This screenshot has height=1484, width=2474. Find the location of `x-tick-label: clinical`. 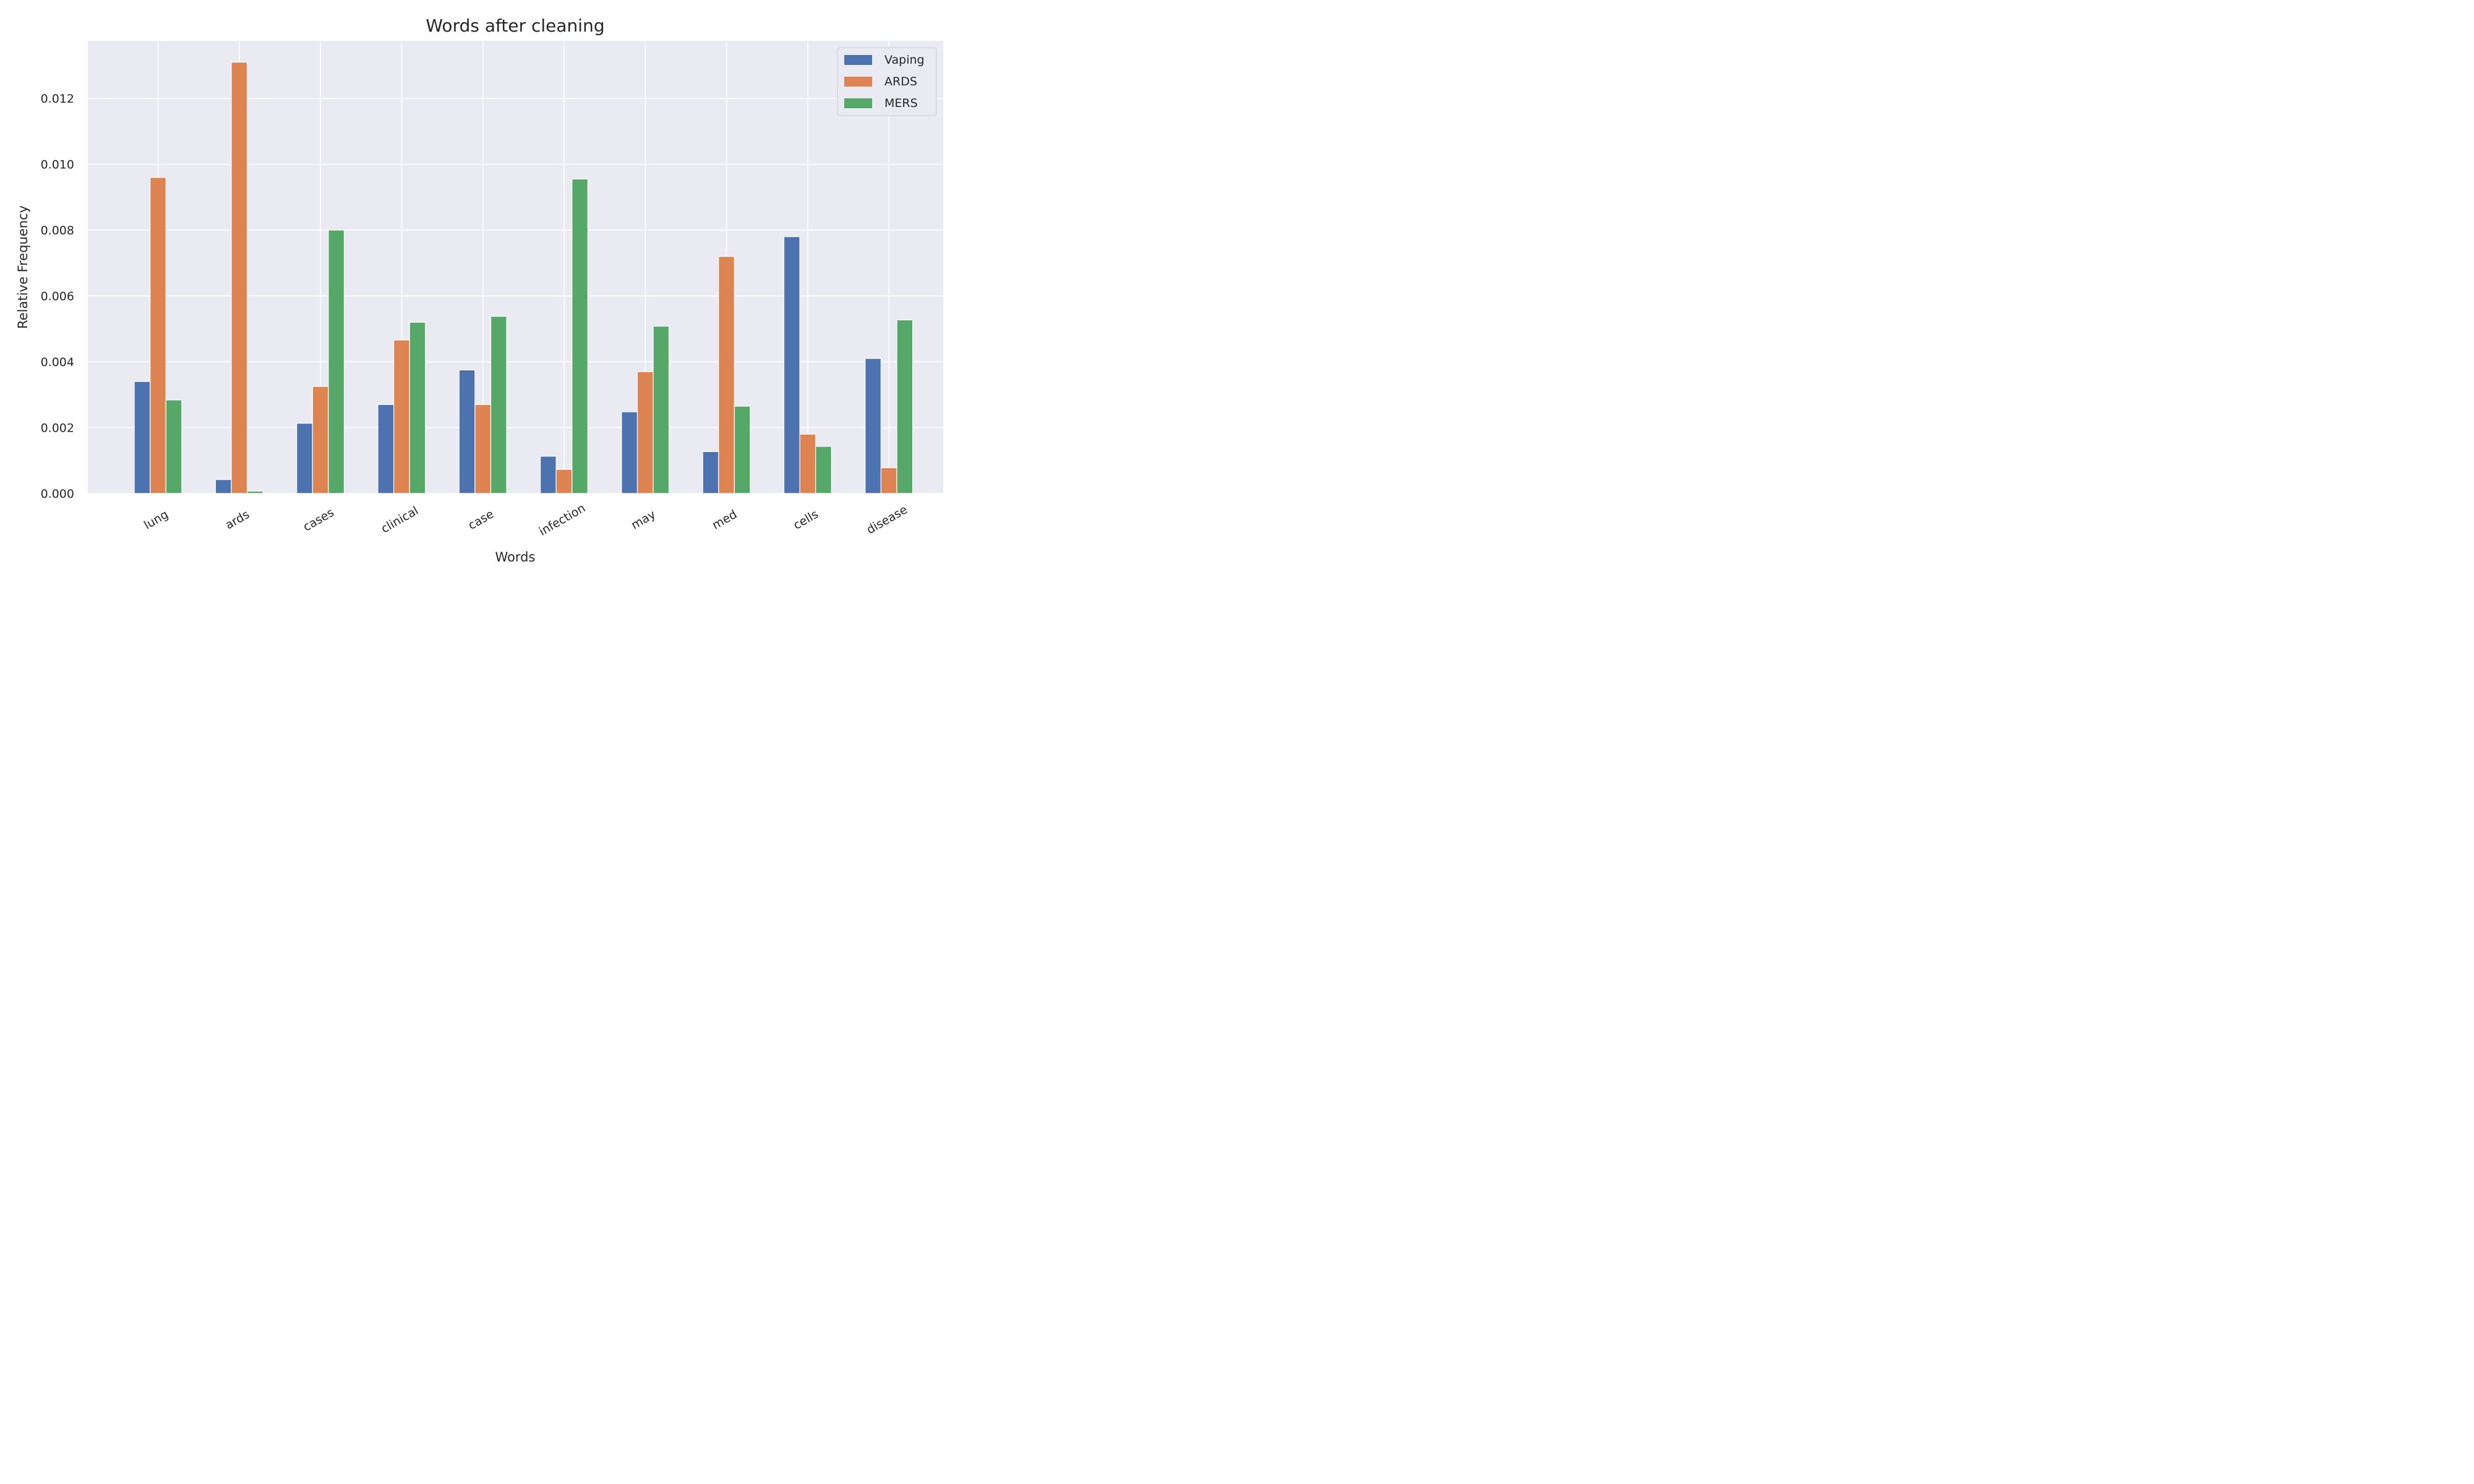

x-tick-label: clinical is located at coordinates (400, 520).